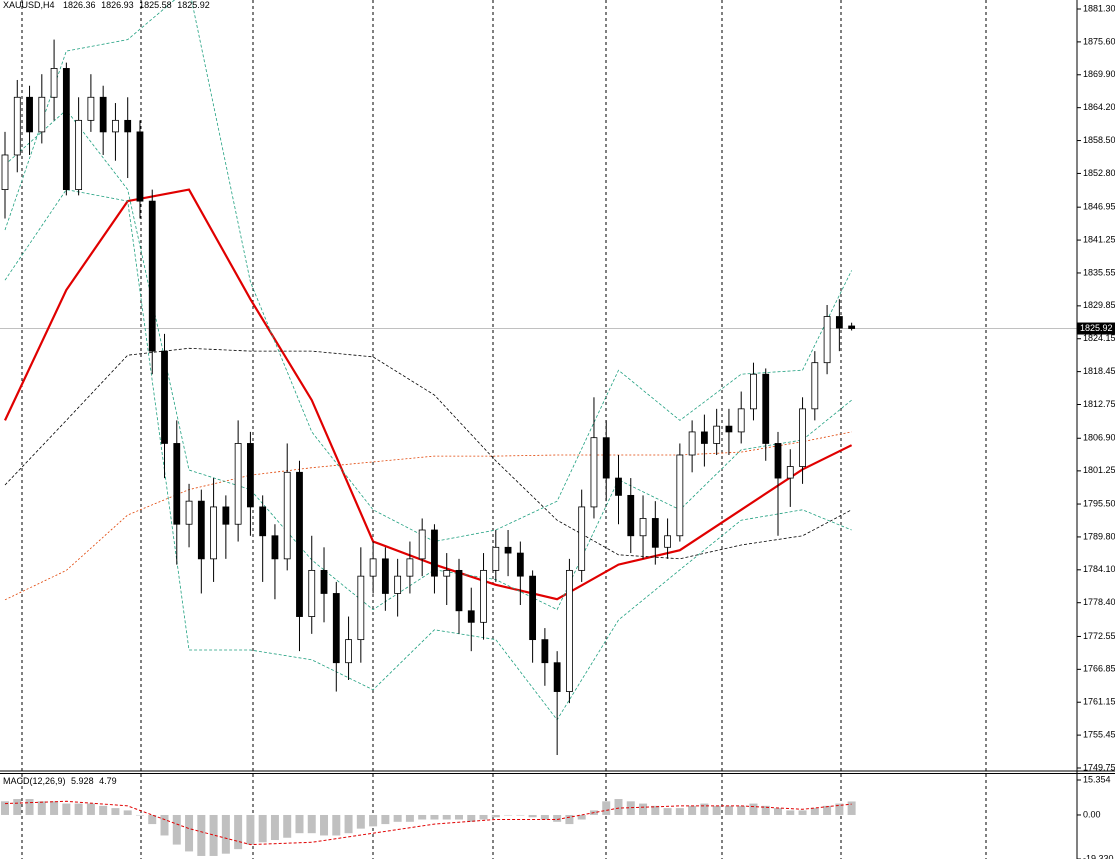  I want to click on y-tick-label: 1858.50, so click(1099, 140).